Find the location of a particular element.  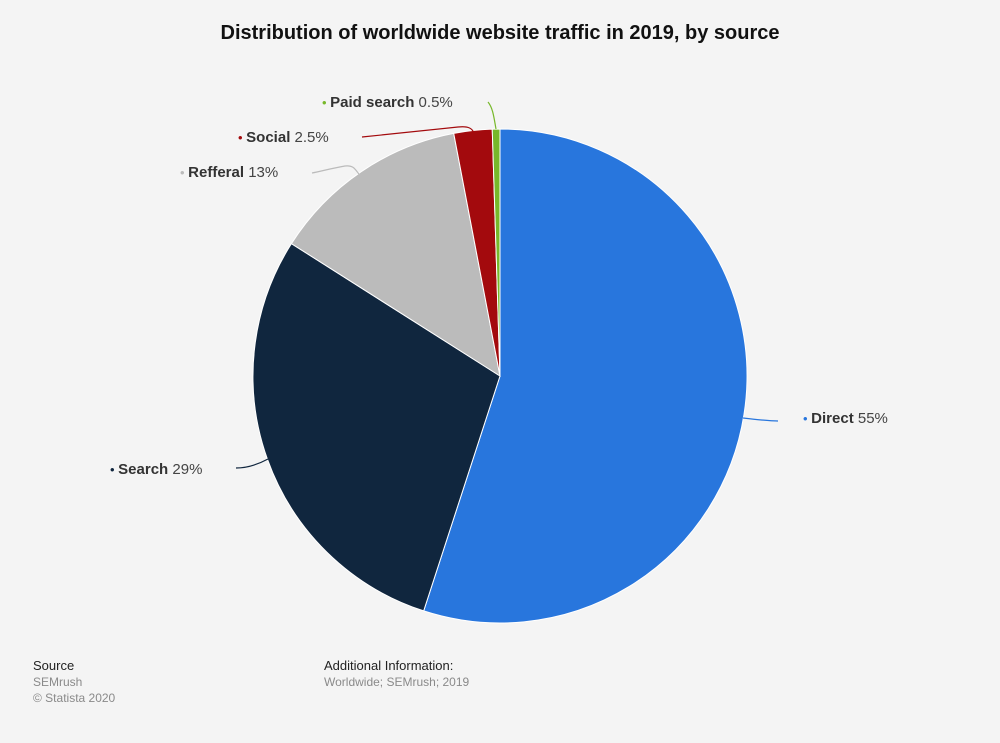

slice-label-refferal: • Refferal 13% is located at coordinates (229, 172).